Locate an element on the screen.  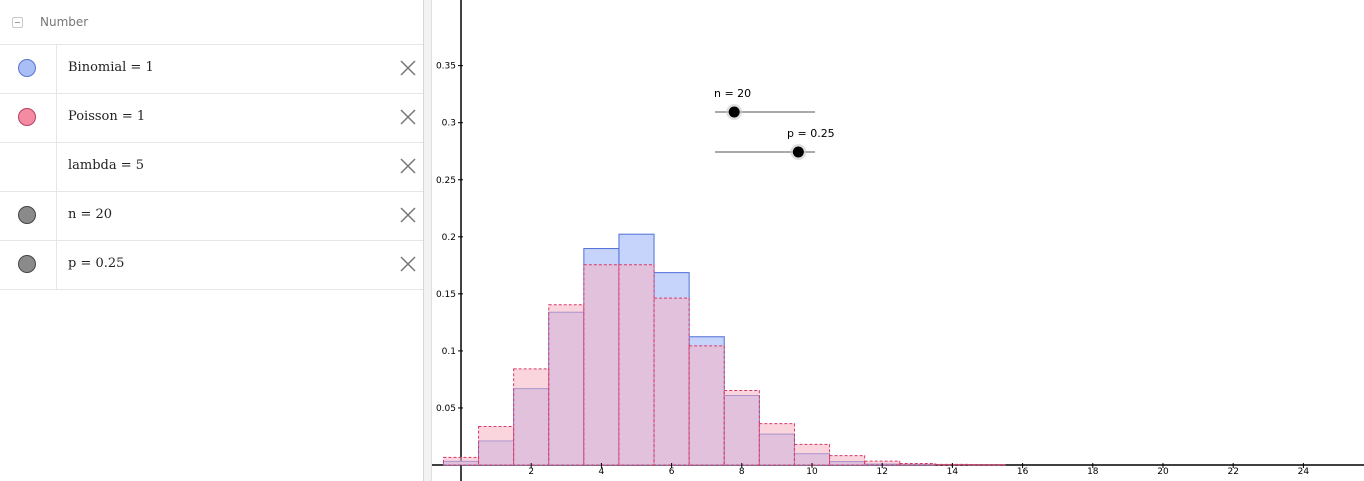
group-label: Number is located at coordinates (64, 22).